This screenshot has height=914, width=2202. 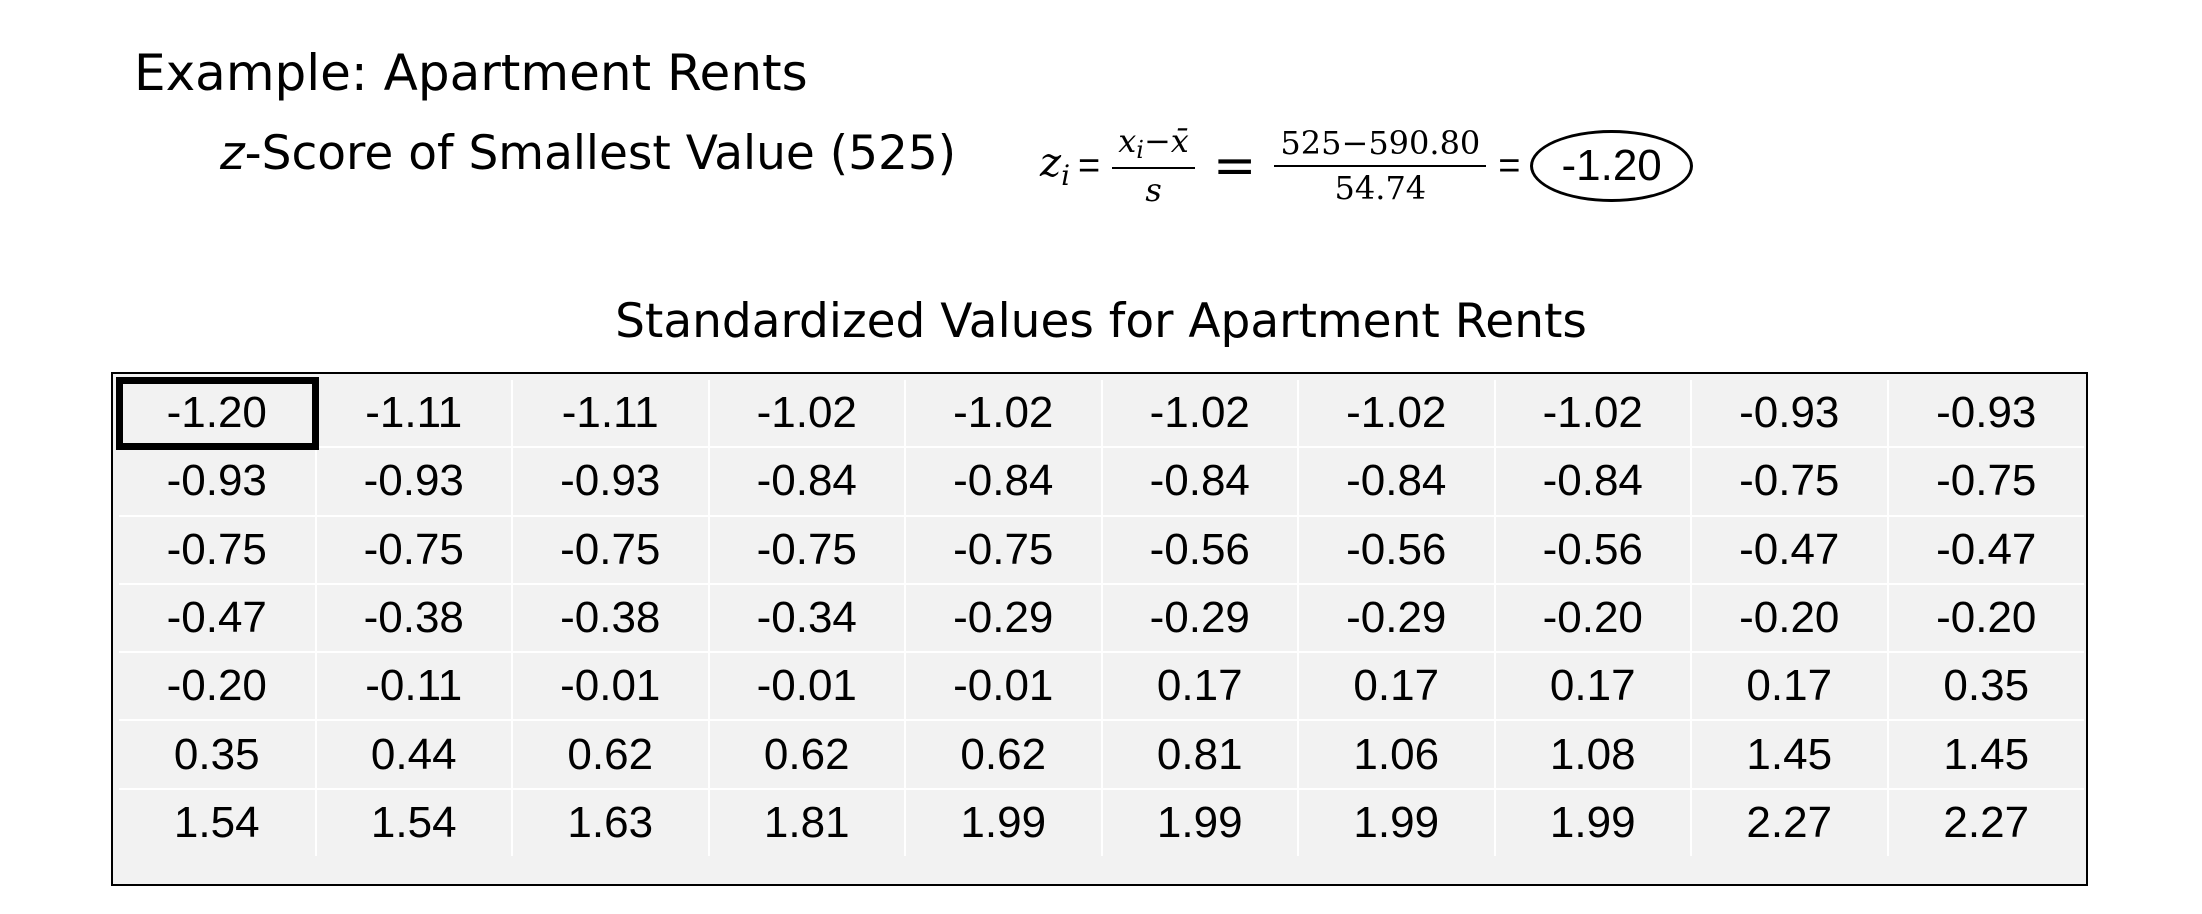 What do you see at coordinates (1397, 755) in the screenshot?
I see `table-cell: 1.06` at bounding box center [1397, 755].